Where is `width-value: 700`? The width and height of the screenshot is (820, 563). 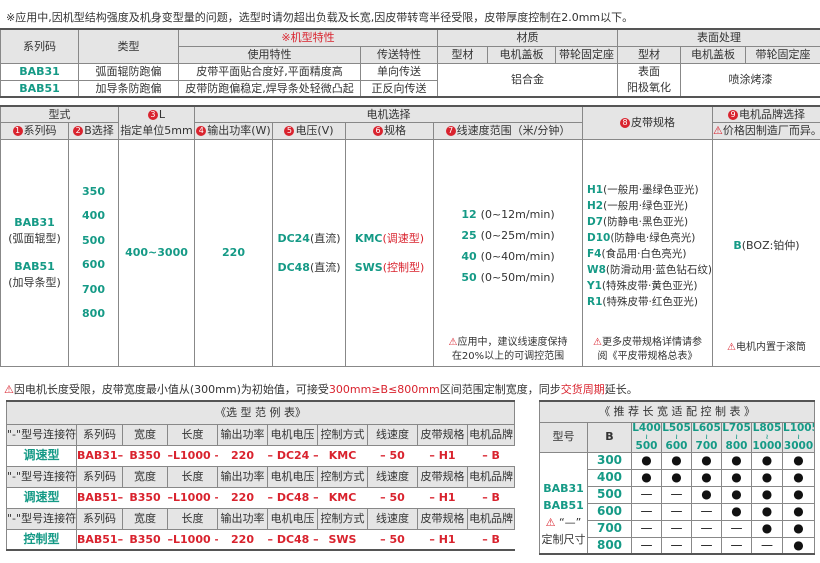 width-value: 700 is located at coordinates (609, 528).